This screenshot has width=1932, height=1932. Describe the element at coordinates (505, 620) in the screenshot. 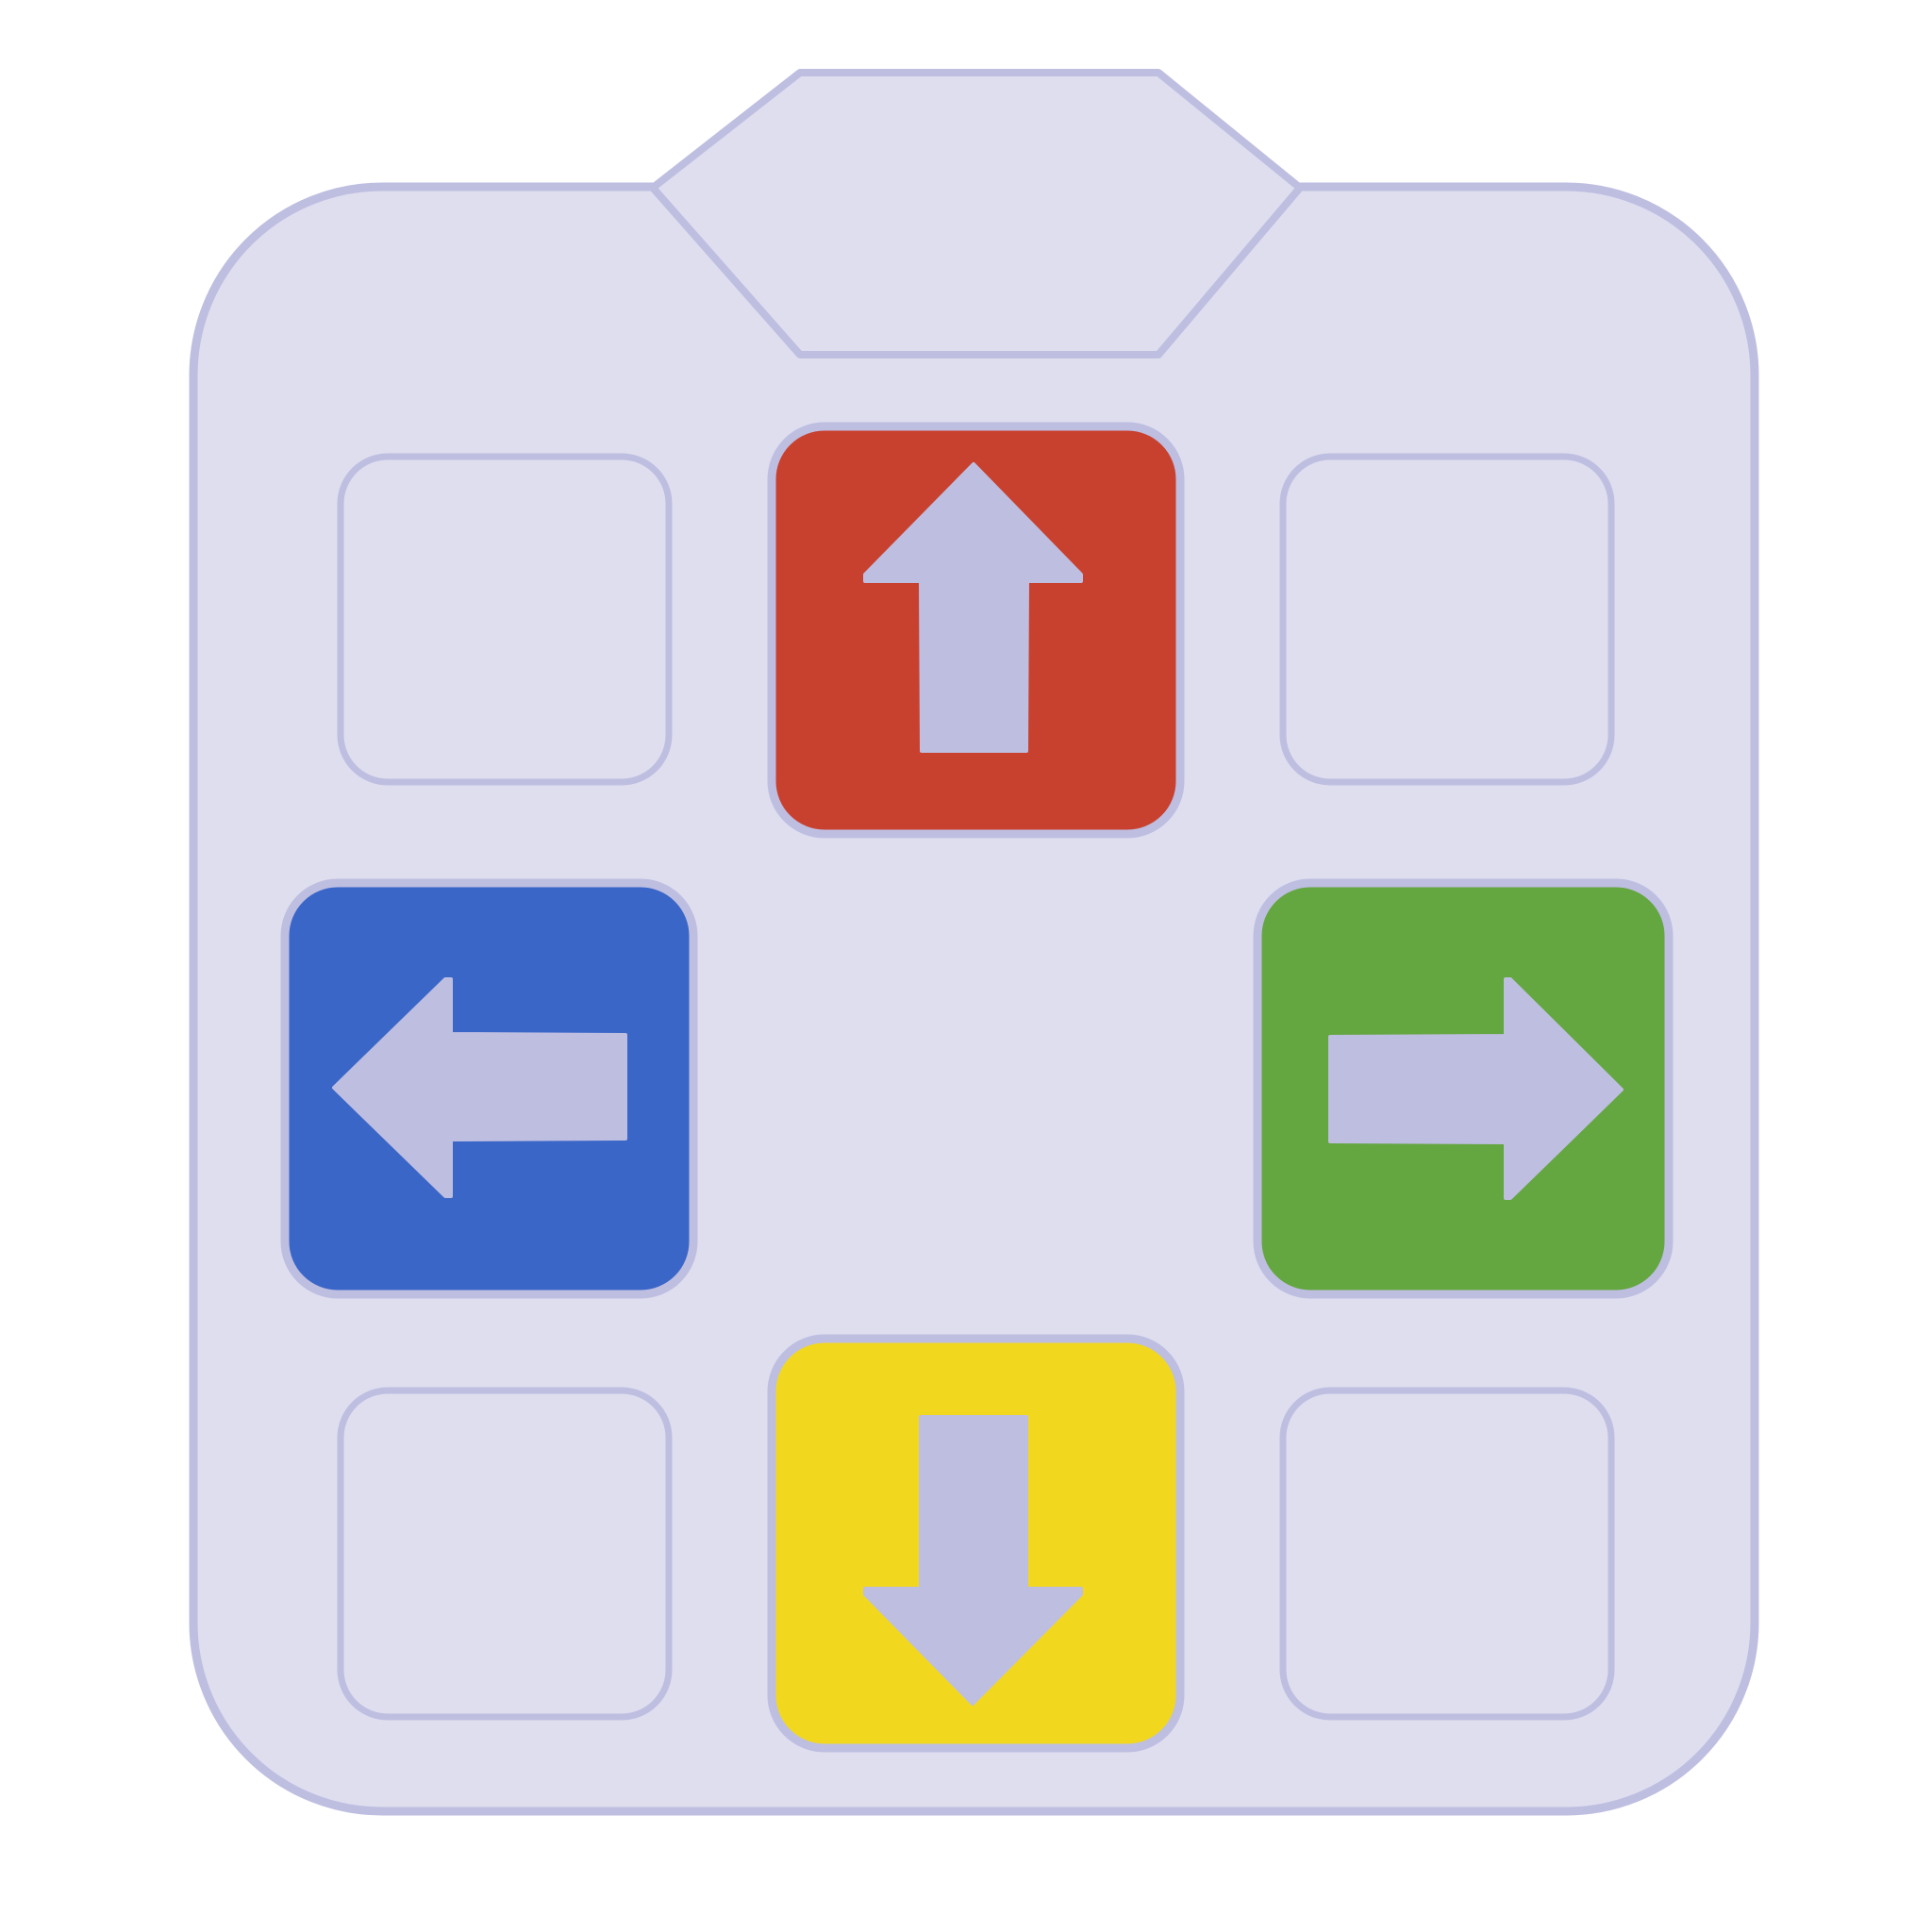

I see `corner-pad-top-left` at that location.